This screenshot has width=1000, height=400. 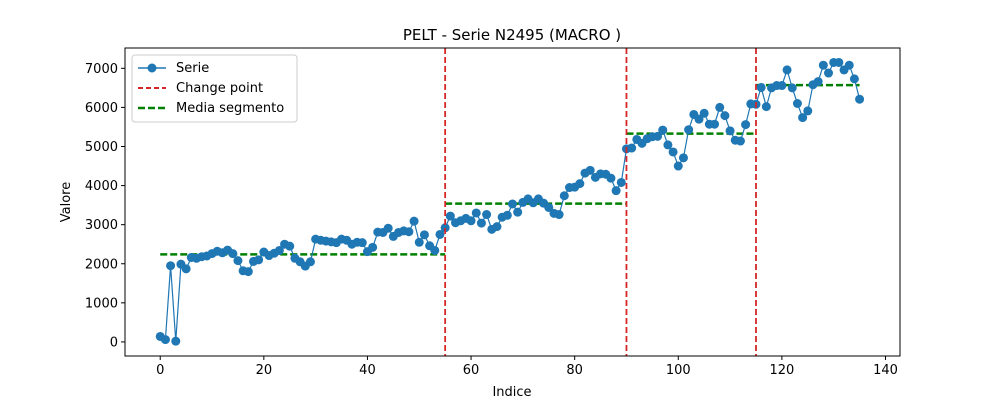 What do you see at coordinates (527, 367) in the screenshot?
I see `x-axis-ticks: 0 20 40 60 80 100 120 140` at bounding box center [527, 367].